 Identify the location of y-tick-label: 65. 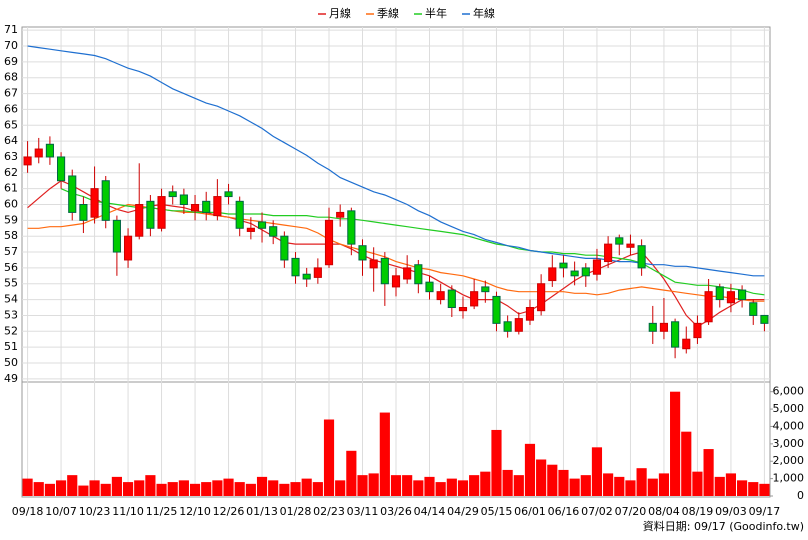
(11, 124).